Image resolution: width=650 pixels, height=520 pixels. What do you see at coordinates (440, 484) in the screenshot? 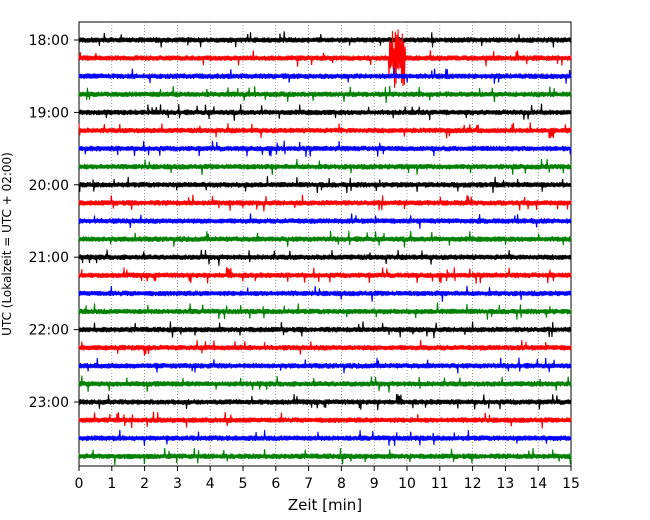
I see `x-tick-label: 11` at bounding box center [440, 484].